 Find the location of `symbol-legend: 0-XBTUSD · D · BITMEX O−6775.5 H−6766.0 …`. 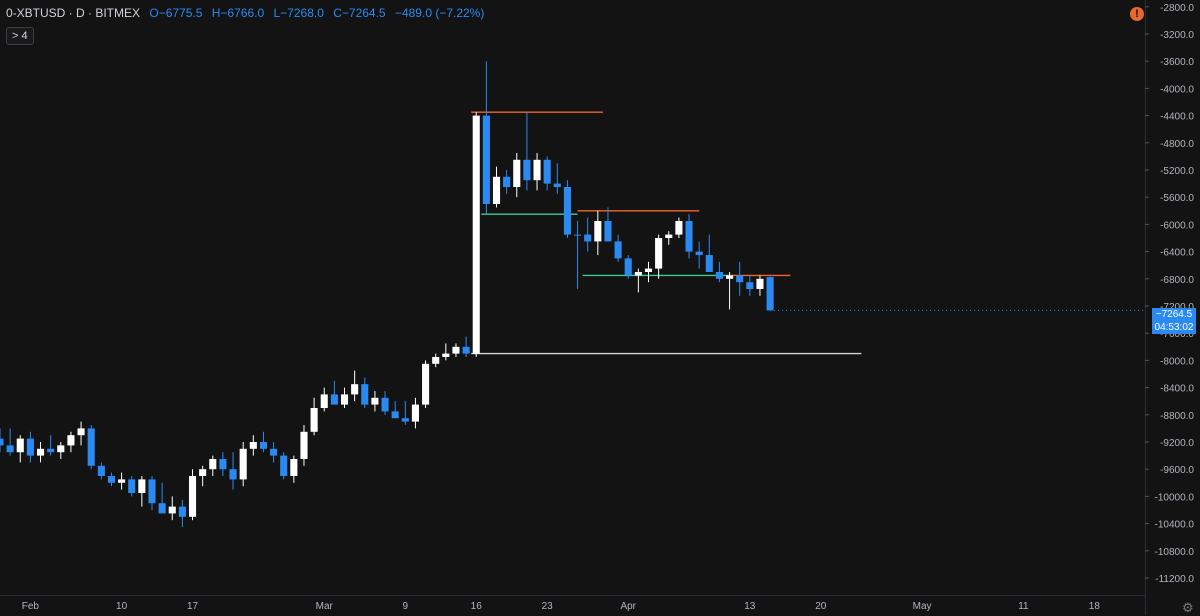

symbol-legend: 0-XBTUSD · D · BITMEX O−6775.5 H−6766.0 … is located at coordinates (245, 13).